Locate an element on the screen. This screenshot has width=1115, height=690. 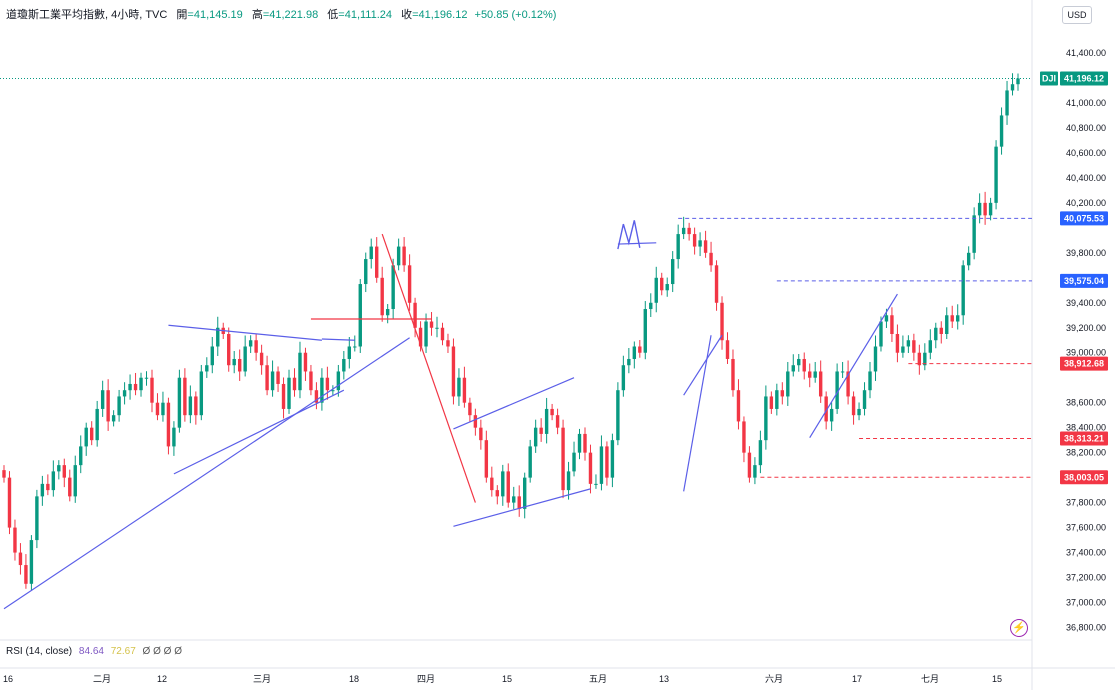
symbol-tag is located at coordinates (1049, 78).